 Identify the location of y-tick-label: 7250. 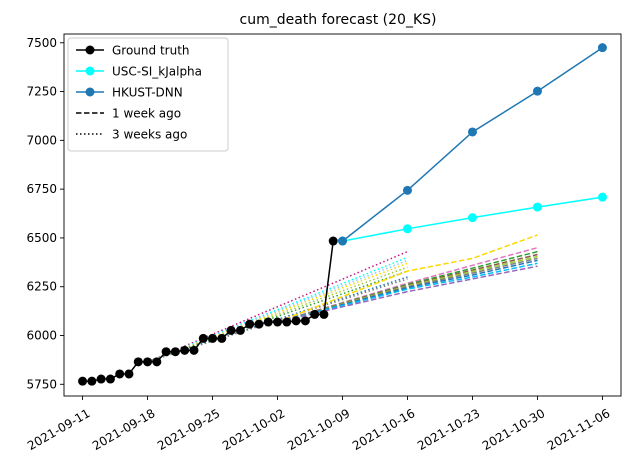
(41, 92).